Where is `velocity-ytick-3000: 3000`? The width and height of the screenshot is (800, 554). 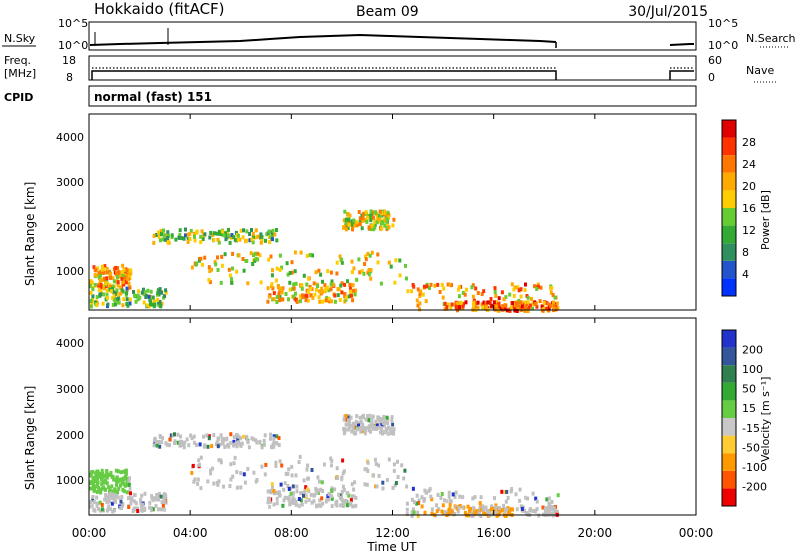
velocity-ytick-3000: 3000 is located at coordinates (70, 389).